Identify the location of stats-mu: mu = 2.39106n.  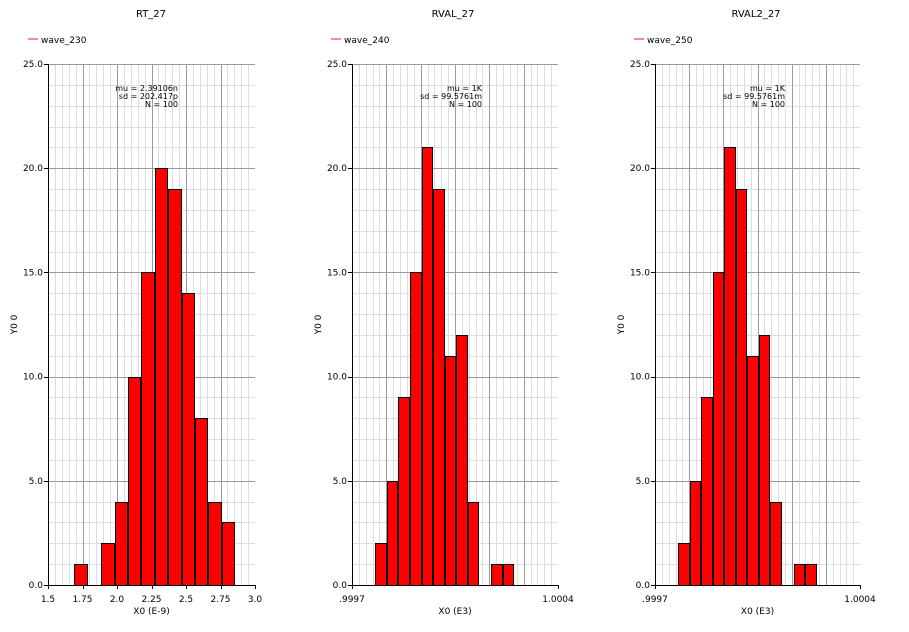
(146, 88).